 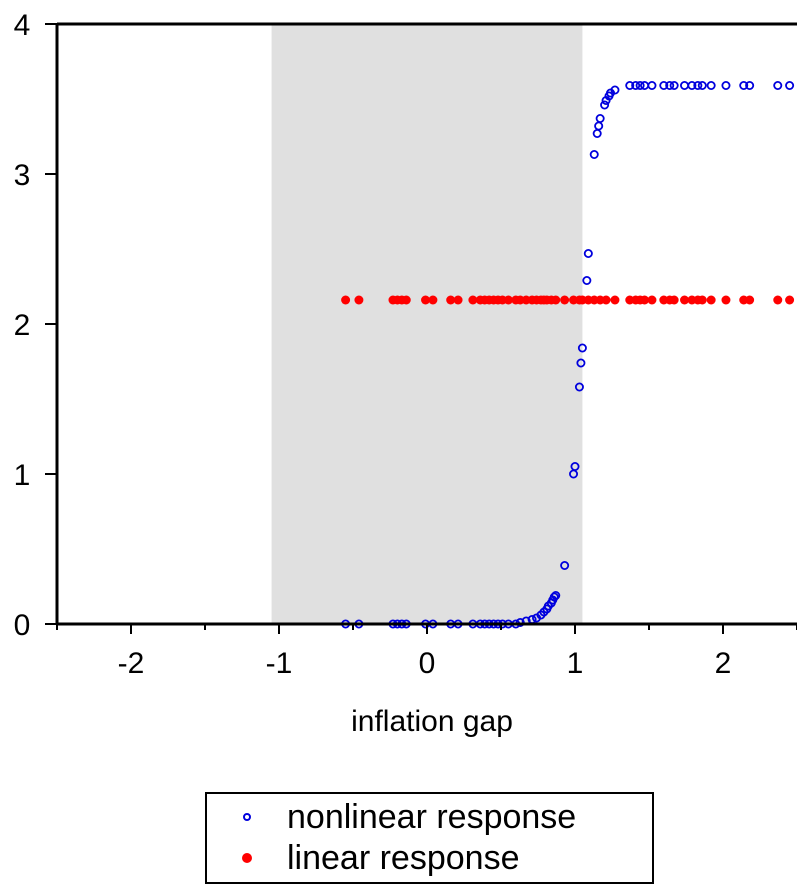 What do you see at coordinates (575, 663) in the screenshot?
I see `x-tick-label: 1` at bounding box center [575, 663].